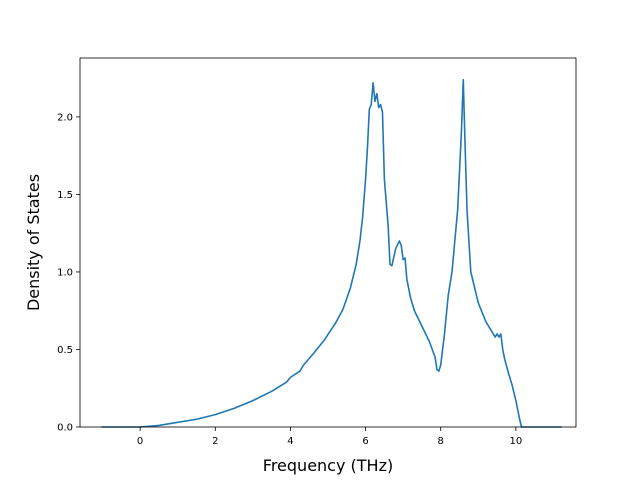 This screenshot has width=640, height=480. Describe the element at coordinates (140, 441) in the screenshot. I see `x-tick-label: 0` at that location.